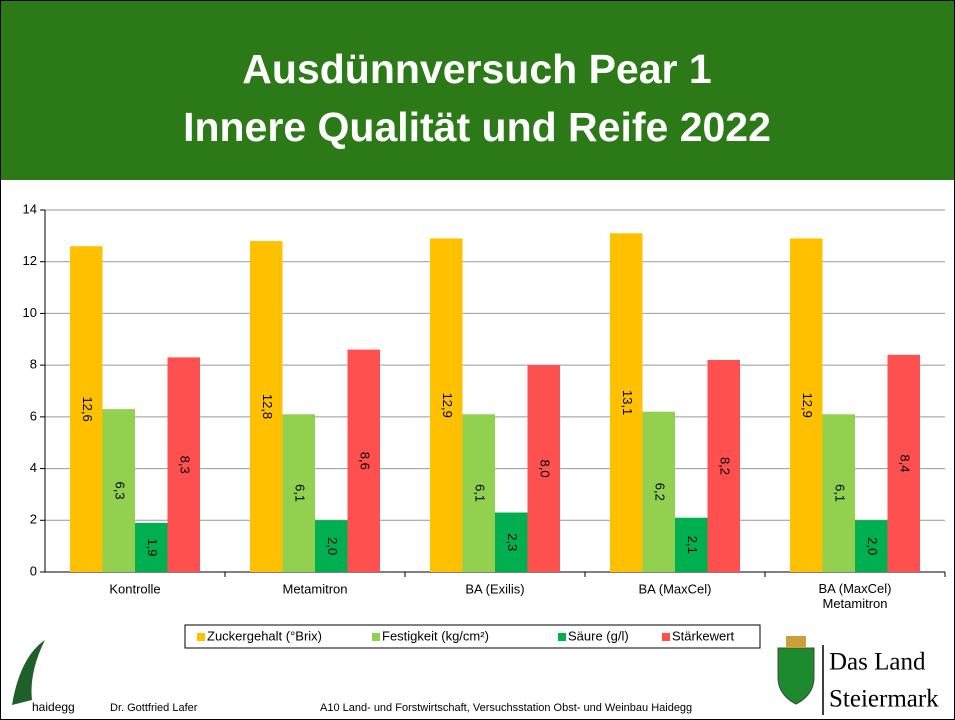 This screenshot has height=720, width=955. I want to click on data-label: 2,1, so click(692, 545).